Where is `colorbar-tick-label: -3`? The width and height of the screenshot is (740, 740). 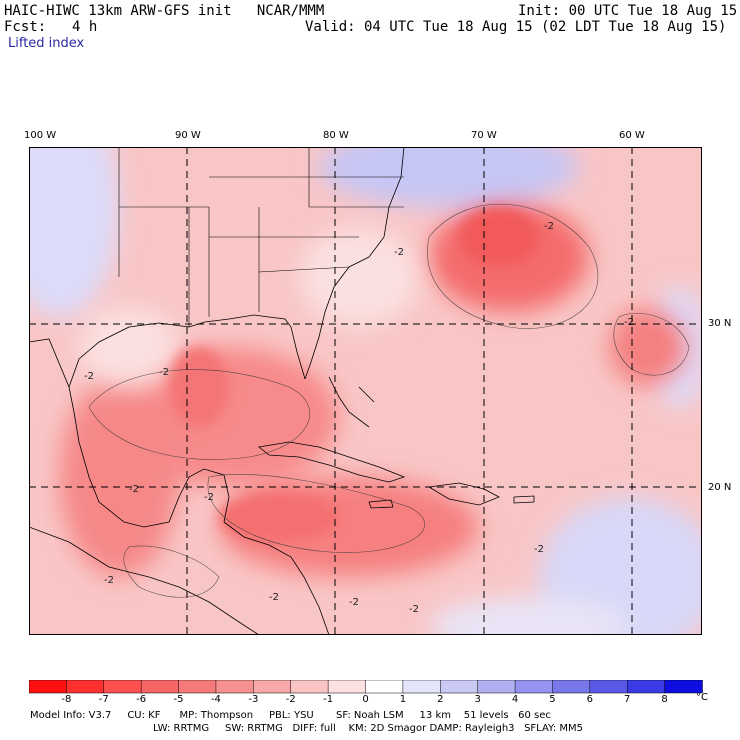 colorbar-tick-label: -3 is located at coordinates (253, 699).